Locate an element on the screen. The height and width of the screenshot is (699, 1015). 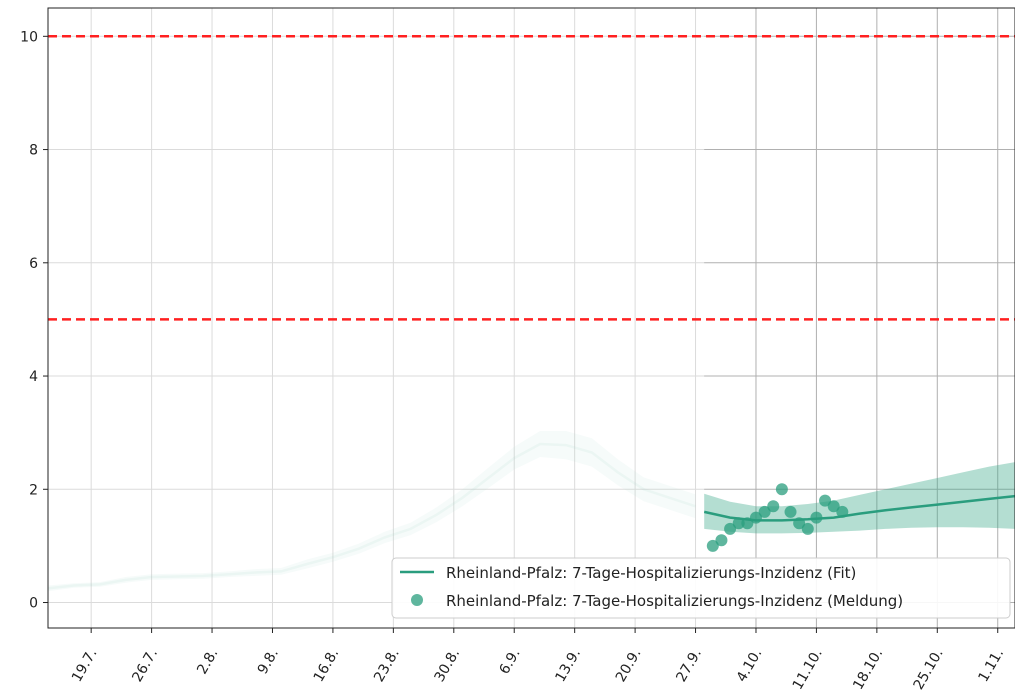
y-tick-label: 0 is located at coordinates (33, 604).